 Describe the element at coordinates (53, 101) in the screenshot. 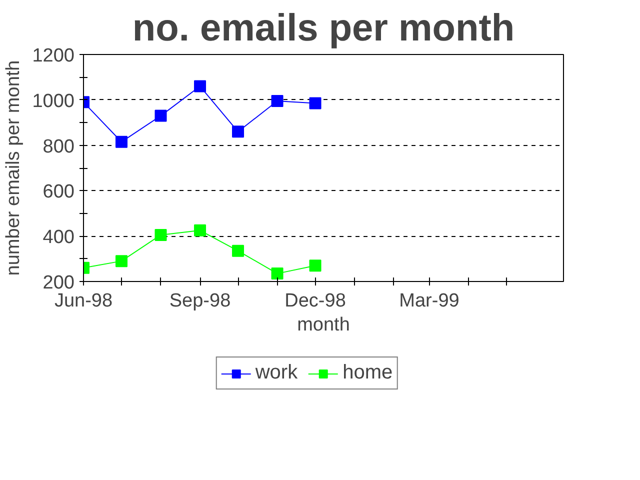

I see `y-tick-label: 1000` at that location.